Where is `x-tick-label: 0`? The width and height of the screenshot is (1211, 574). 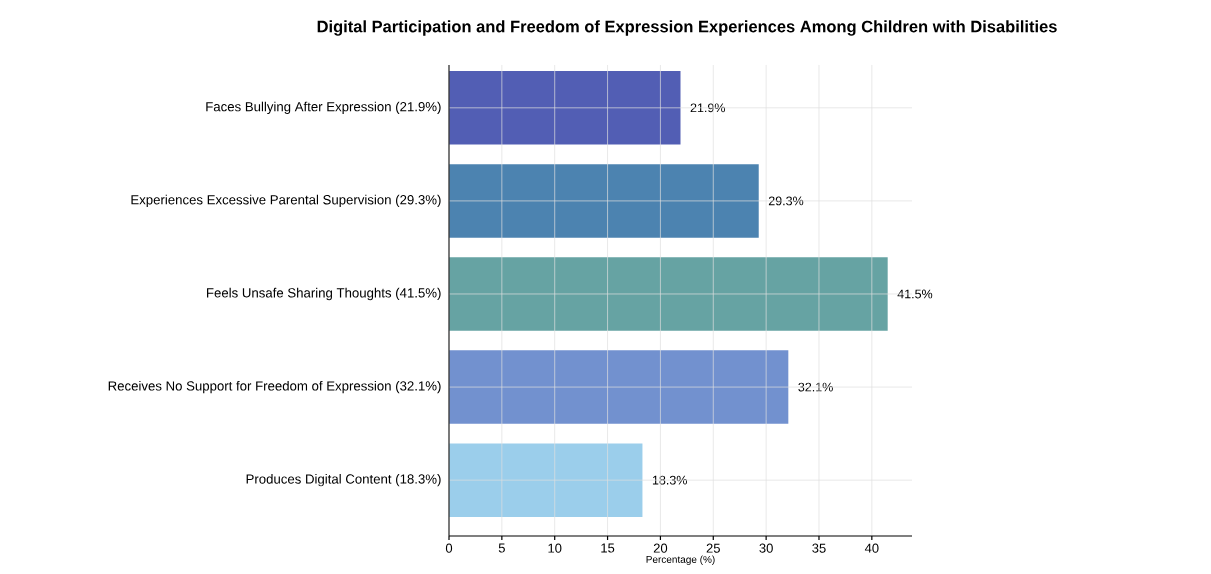 x-tick-label: 0 is located at coordinates (449, 548).